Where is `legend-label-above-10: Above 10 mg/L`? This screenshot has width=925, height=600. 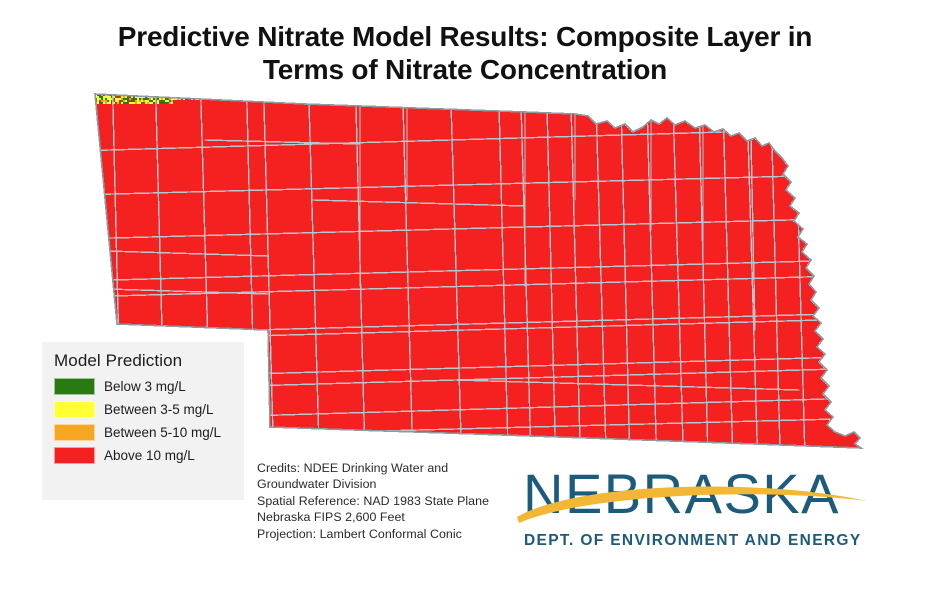
legend-label-above-10: Above 10 mg/L is located at coordinates (149, 455).